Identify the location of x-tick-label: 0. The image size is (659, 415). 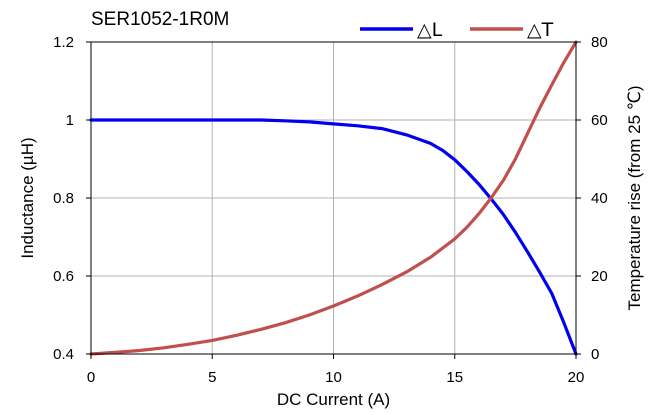
(91, 377).